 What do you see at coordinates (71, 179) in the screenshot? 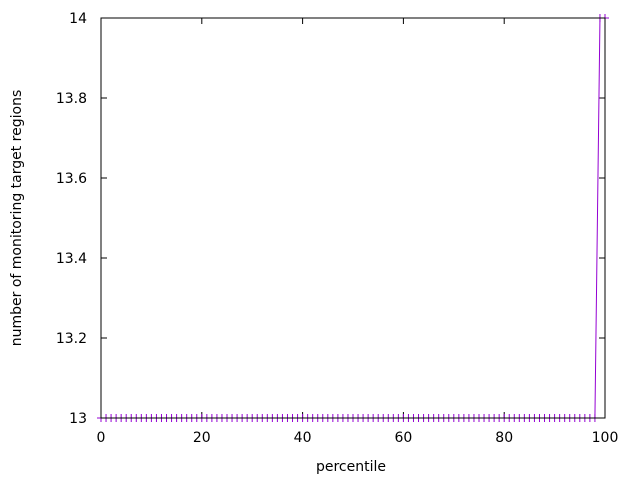
I see `y-tick-label: 13.6` at bounding box center [71, 179].